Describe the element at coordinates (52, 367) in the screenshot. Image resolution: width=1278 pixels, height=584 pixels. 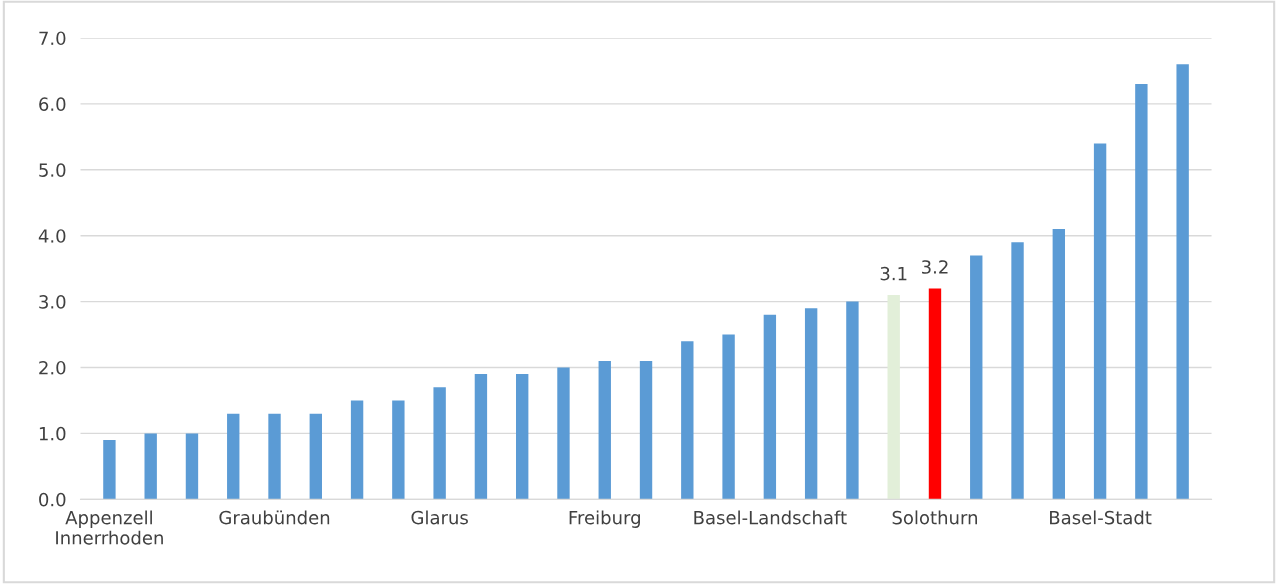
I see `y-tick-label: 2.0` at that location.